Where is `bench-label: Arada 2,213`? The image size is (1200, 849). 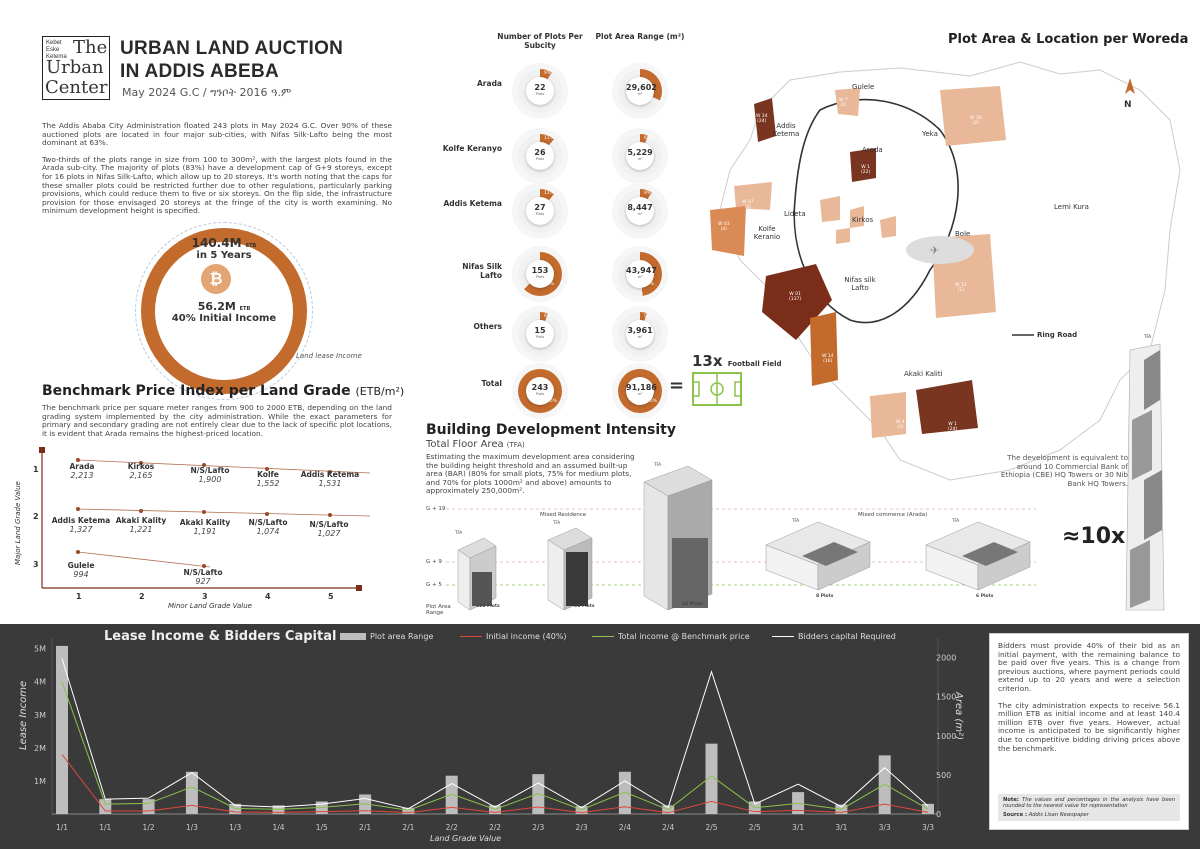
bench-label: Arada 2,213 is located at coordinates (82, 471).